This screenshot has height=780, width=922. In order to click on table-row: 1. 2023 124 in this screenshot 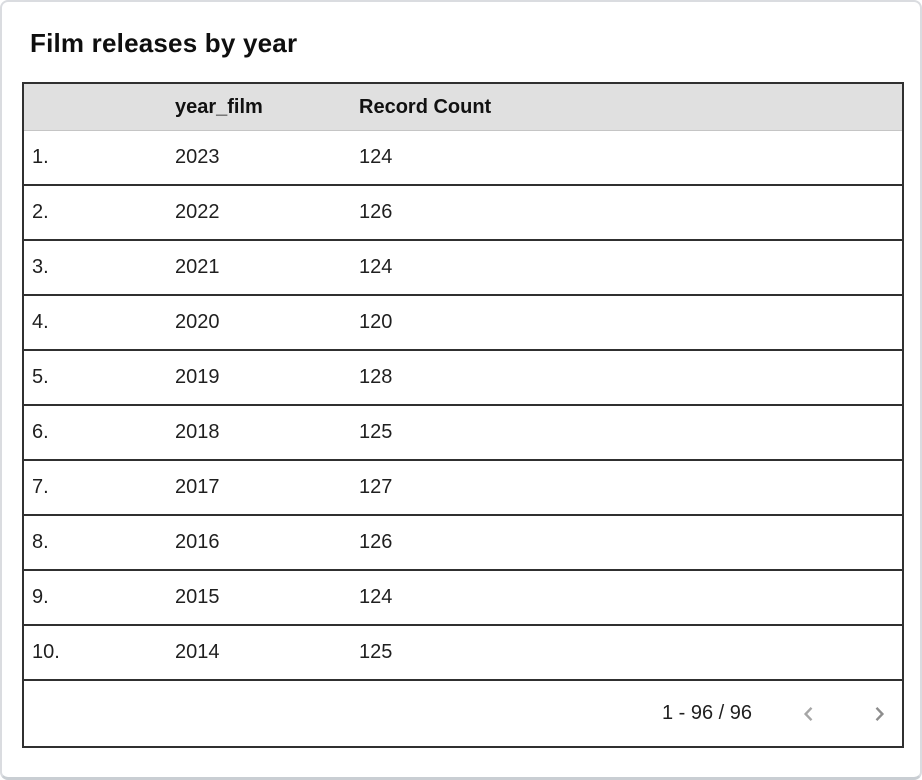, I will do `click(463, 158)`.